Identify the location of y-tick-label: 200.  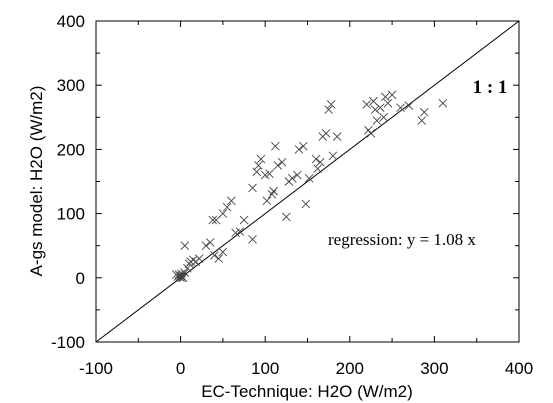
(71, 149).